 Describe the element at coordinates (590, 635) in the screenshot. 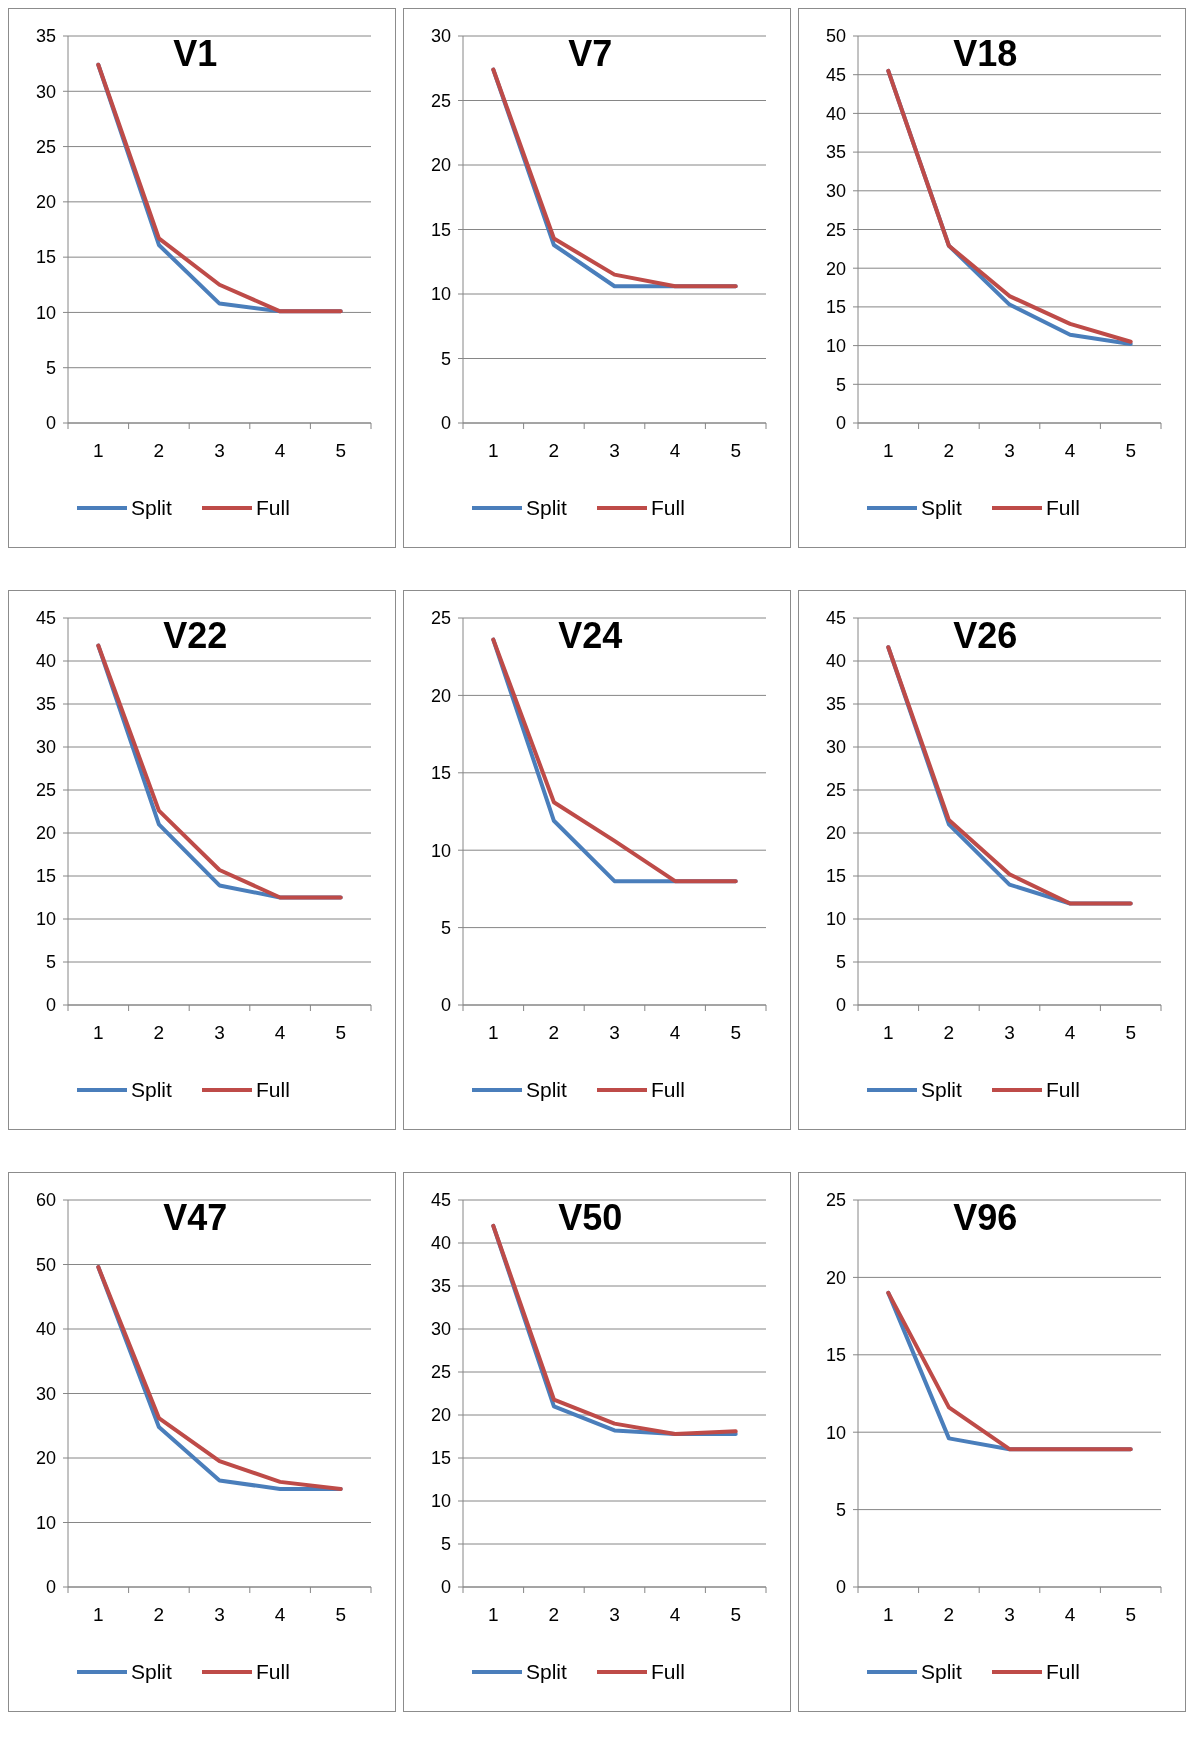

I see `chart-title: V24` at that location.